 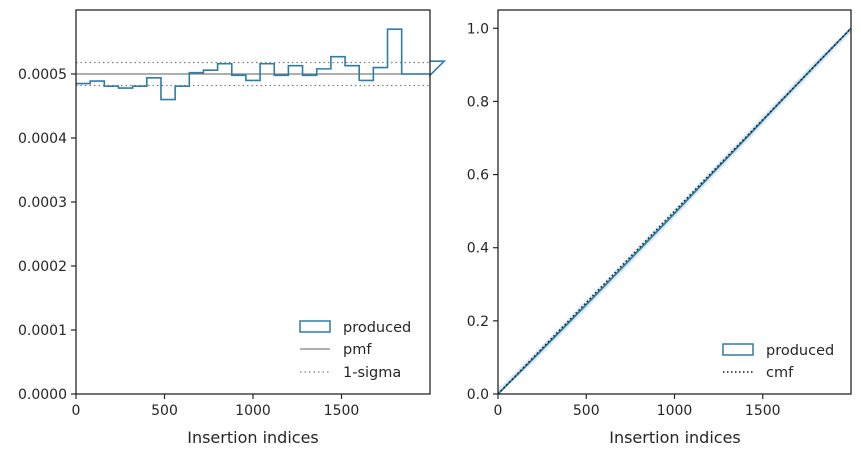 What do you see at coordinates (780, 373) in the screenshot?
I see `legend-cmf-label: cmf` at bounding box center [780, 373].